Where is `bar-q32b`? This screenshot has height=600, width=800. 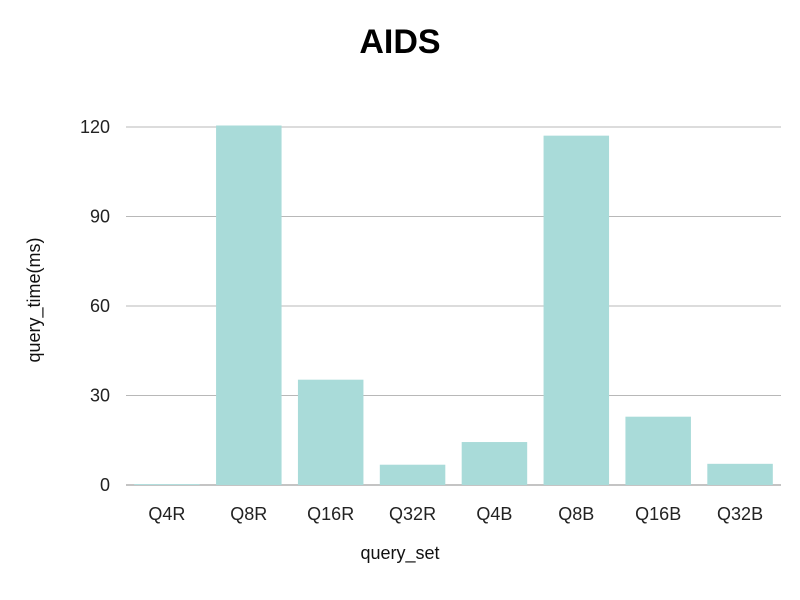
bar-q32b is located at coordinates (740, 474).